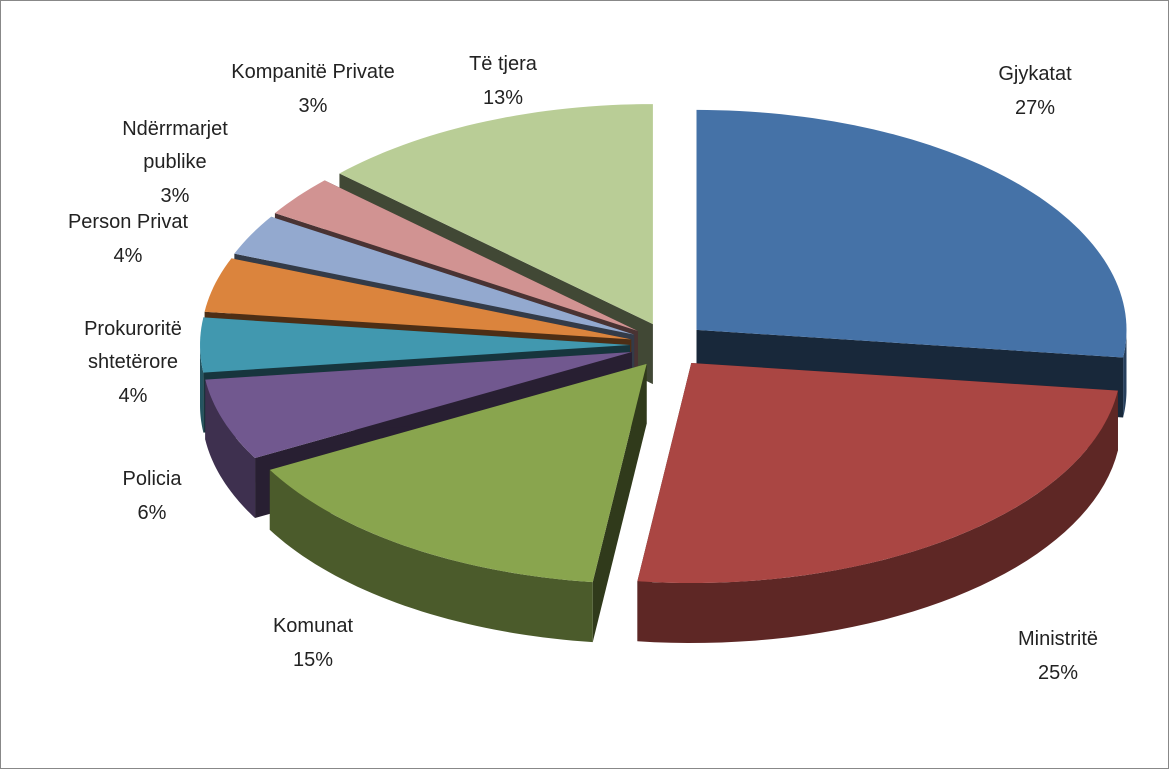  Describe the element at coordinates (153, 496) in the screenshot. I see `data-label: Policia 6%` at that location.